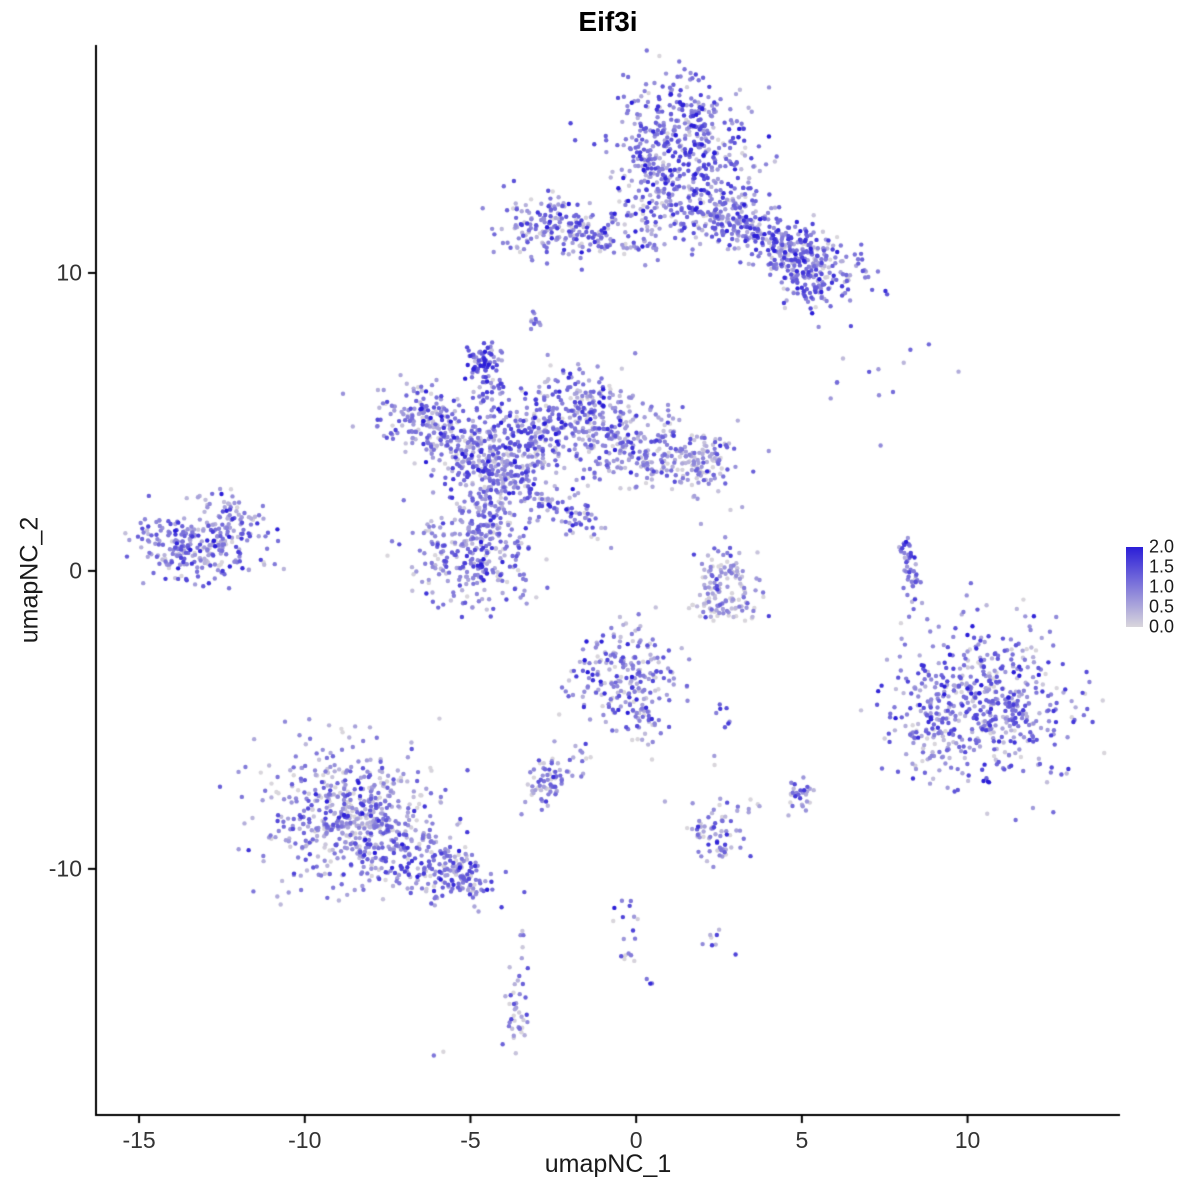 The height and width of the screenshot is (1200, 1200). Describe the element at coordinates (1162, 566) in the screenshot. I see `legend-tick-label: 1.5` at that location.